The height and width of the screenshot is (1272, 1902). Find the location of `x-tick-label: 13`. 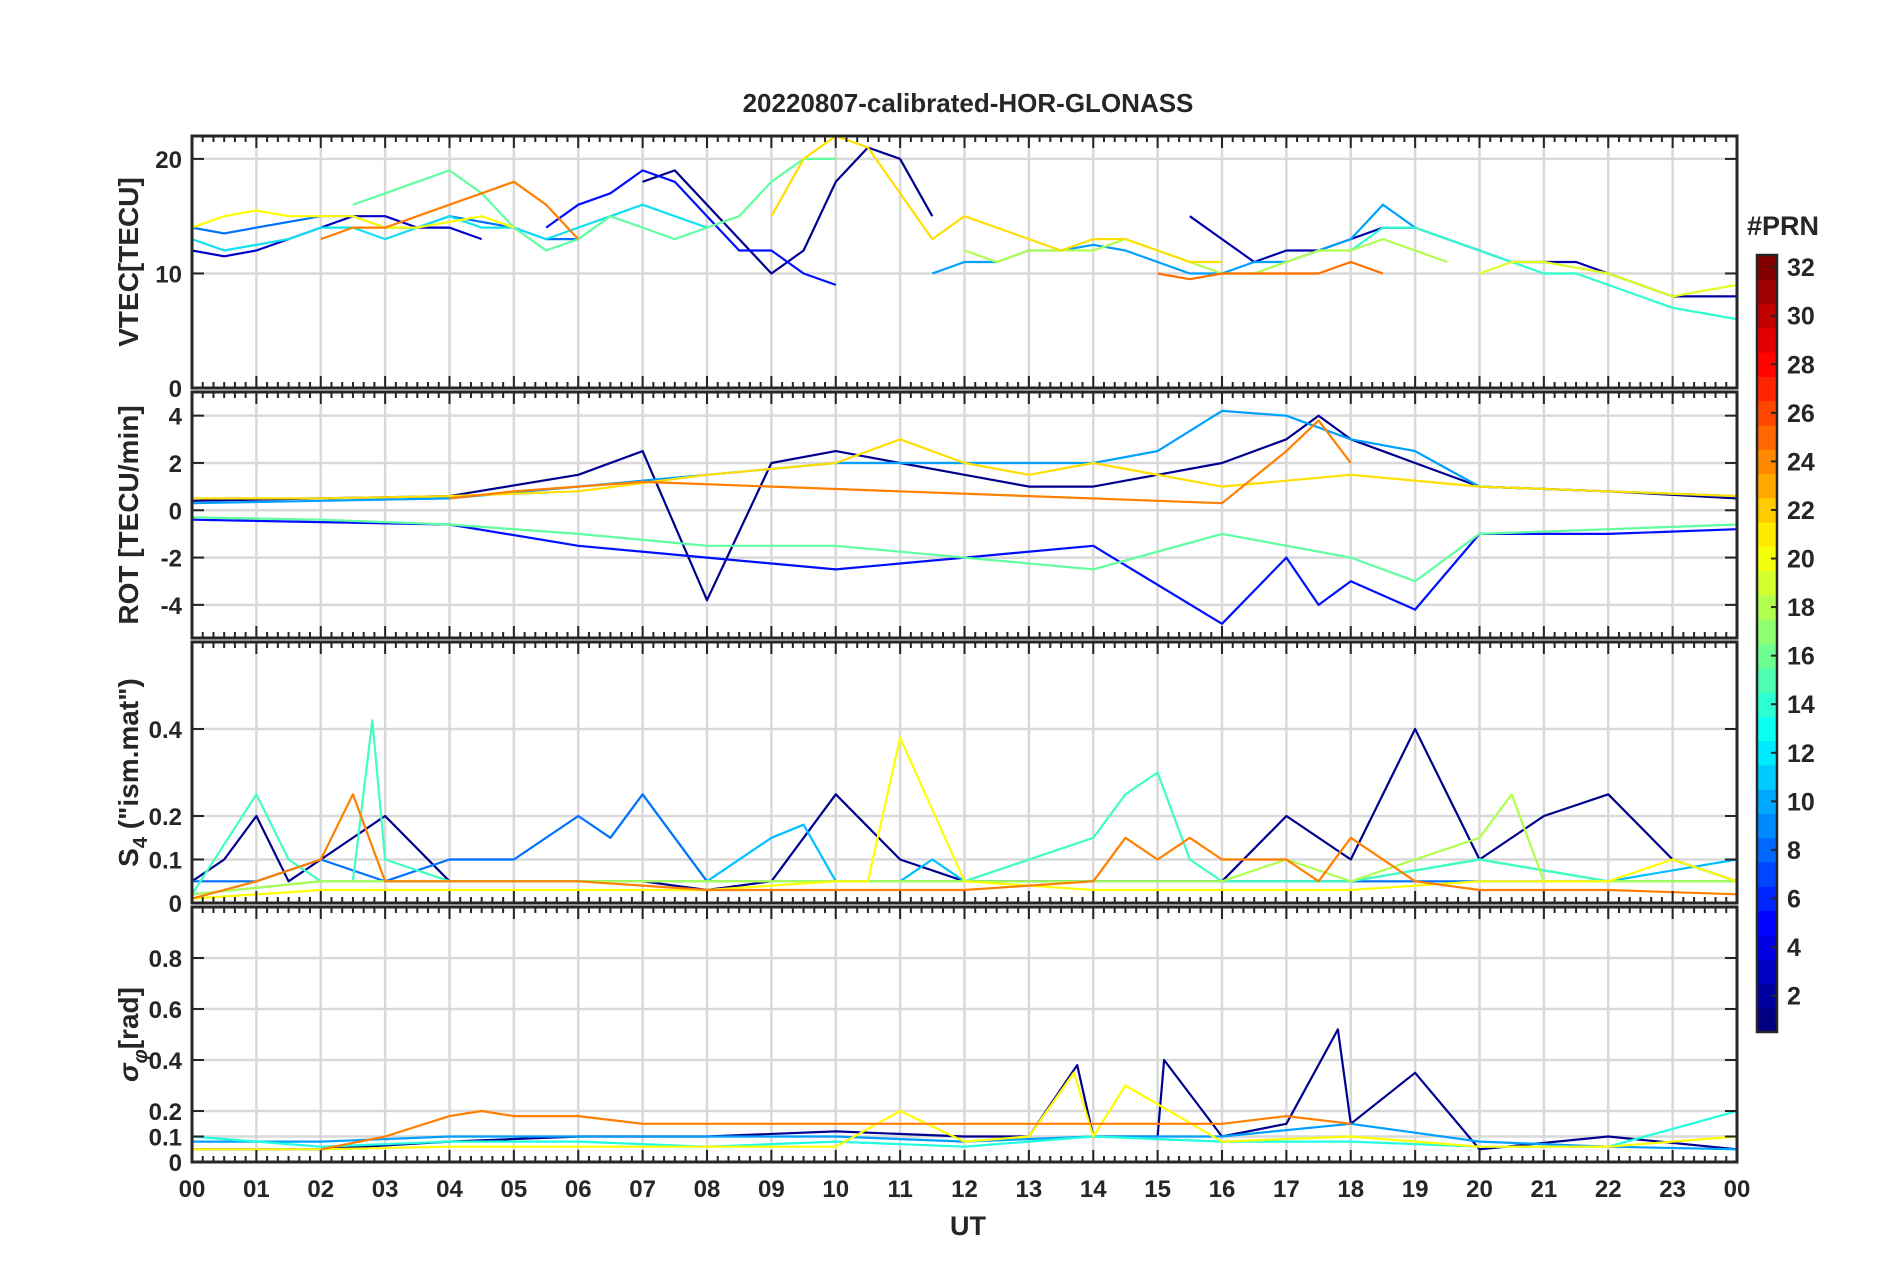

x-tick-label: 13 is located at coordinates (1029, 1189).